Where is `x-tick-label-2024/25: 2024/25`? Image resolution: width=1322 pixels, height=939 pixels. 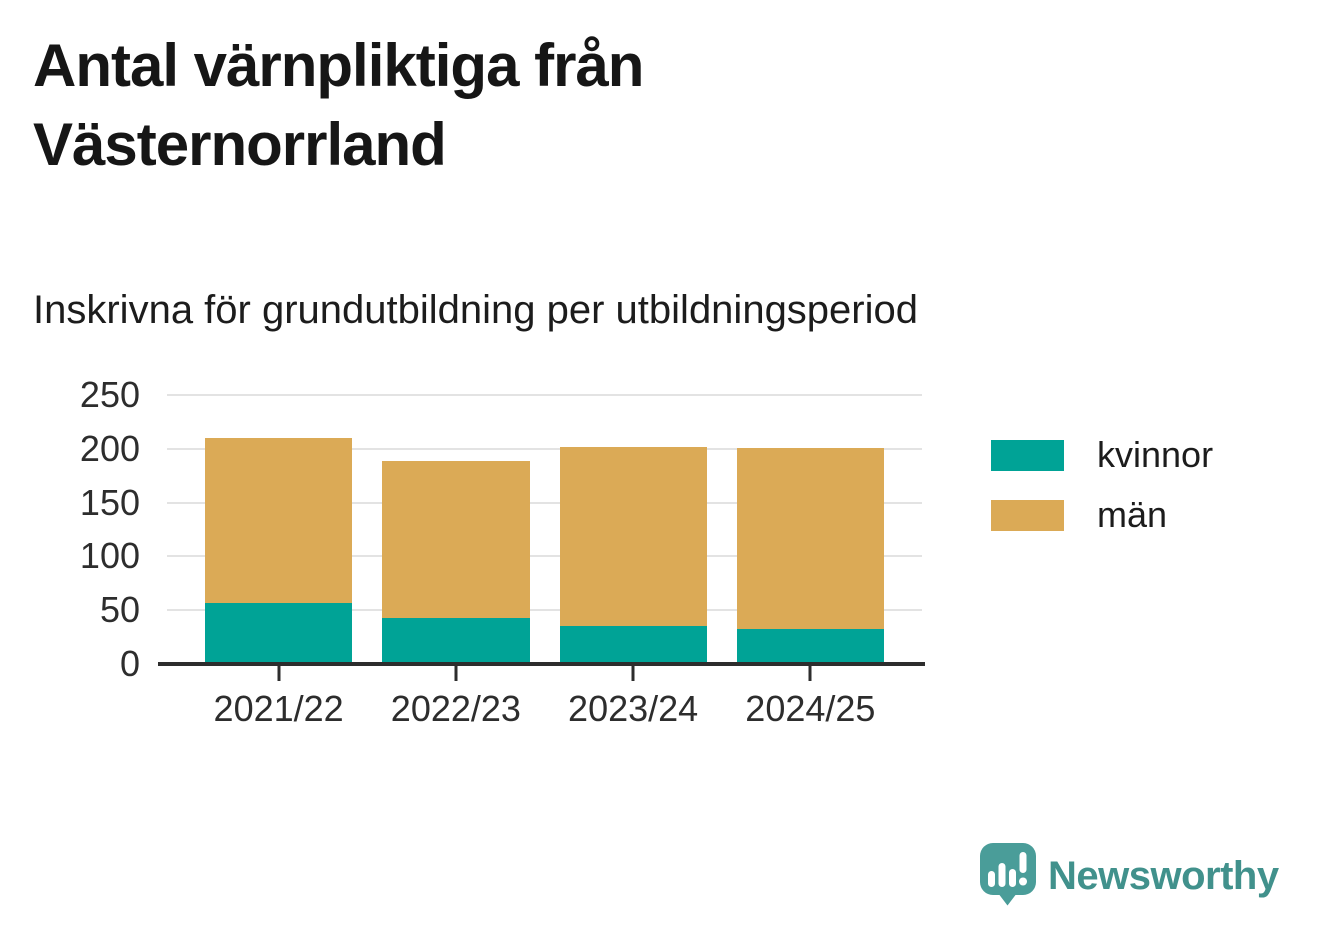
x-tick-label-2024/25: 2024/25 is located at coordinates (810, 708).